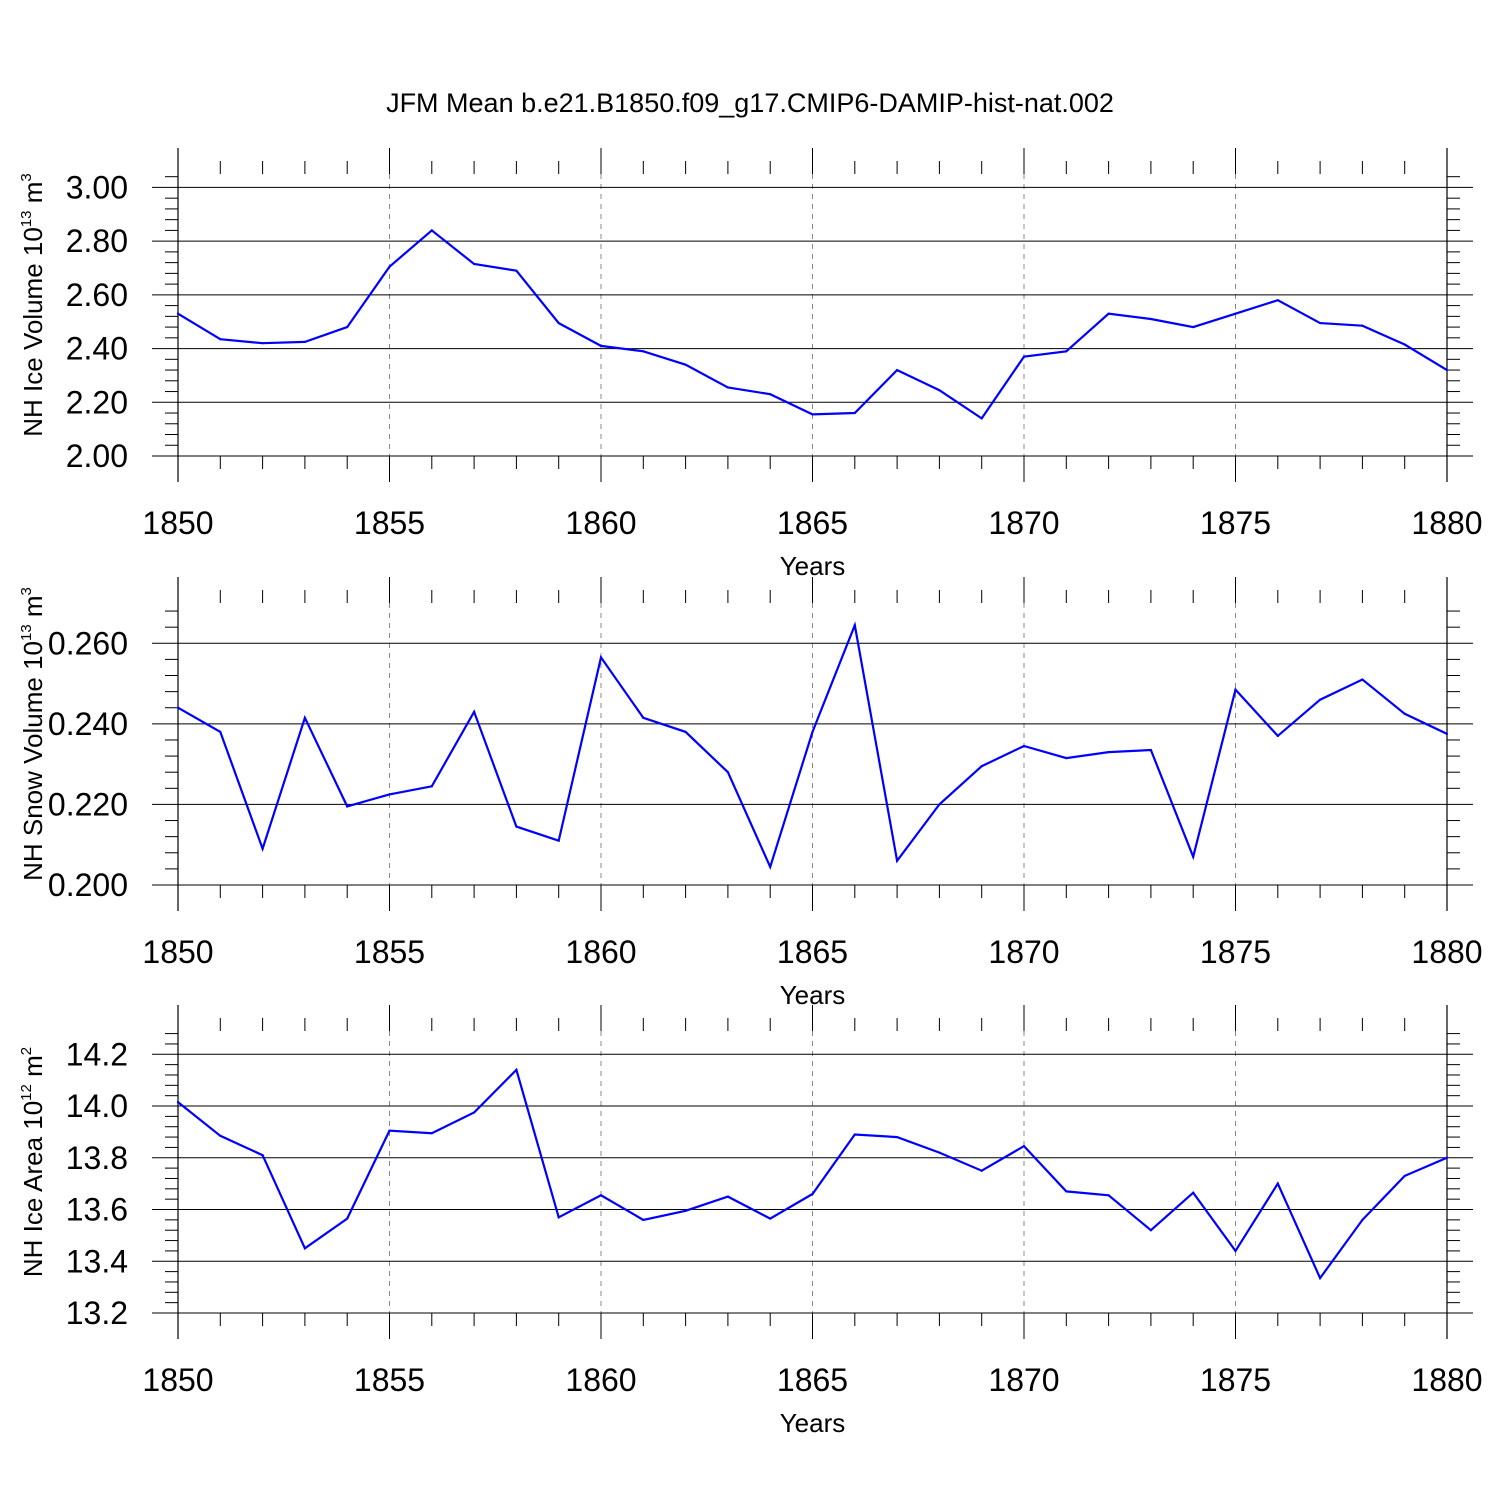 The height and width of the screenshot is (1500, 1500). I want to click on y-tick-label: 14.0, so click(97, 1106).